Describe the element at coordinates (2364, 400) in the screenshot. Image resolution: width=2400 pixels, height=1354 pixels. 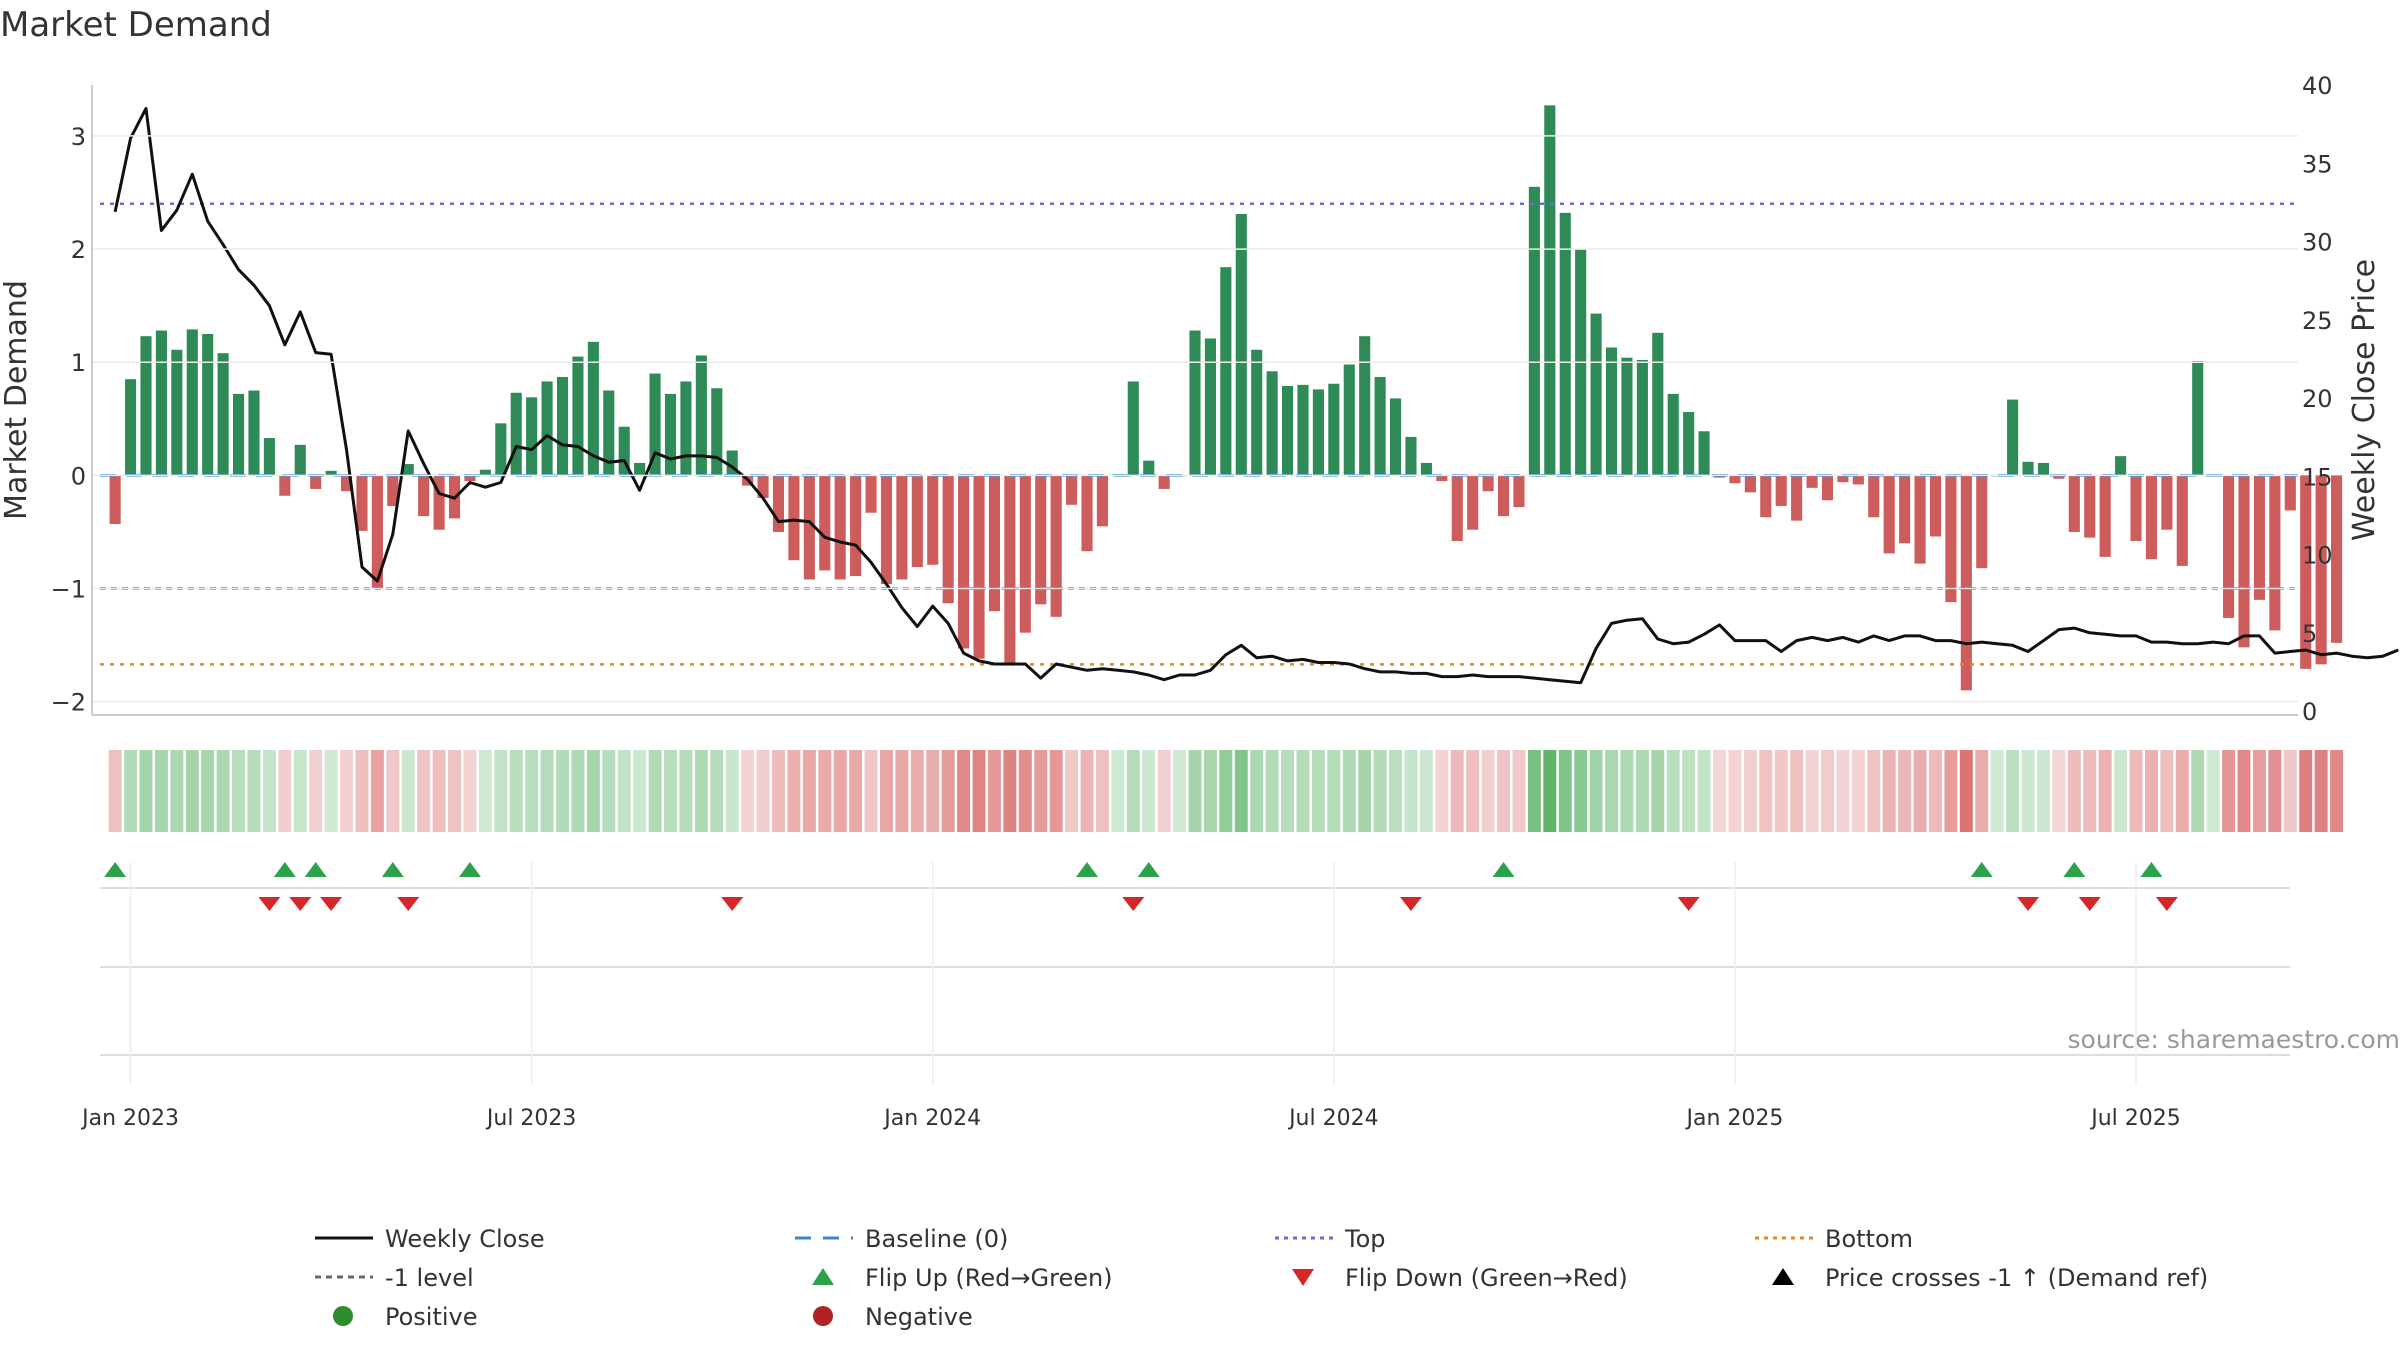
I see `y2-axis-label: Weekly Close Price` at that location.